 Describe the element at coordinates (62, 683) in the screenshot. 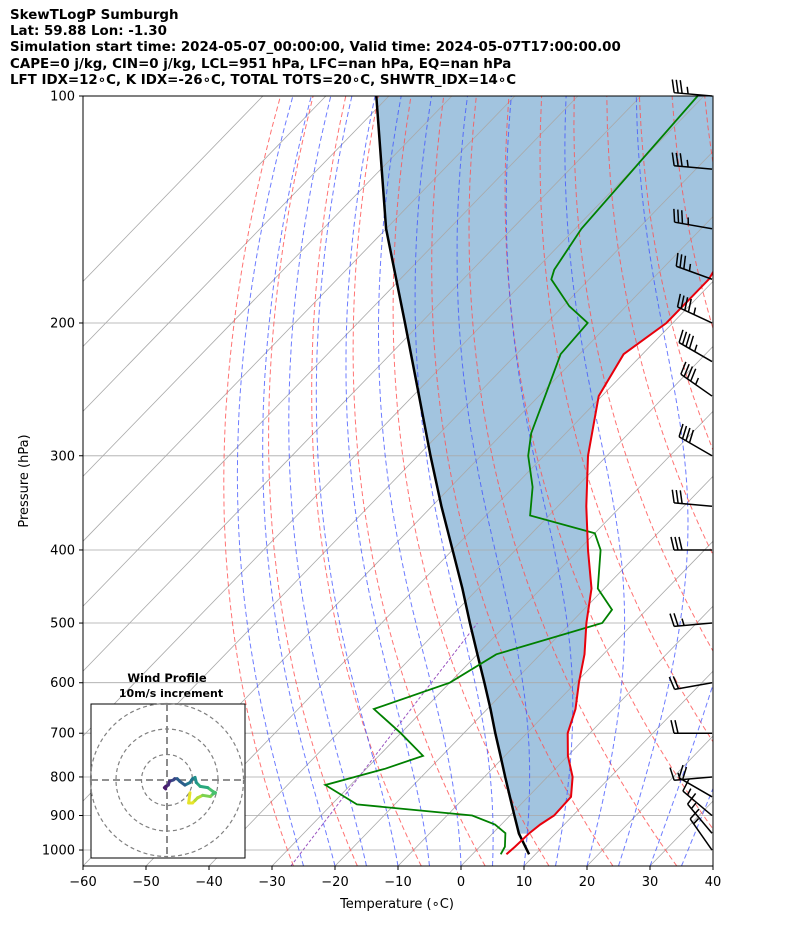

I see `y-tick-label: 600` at that location.